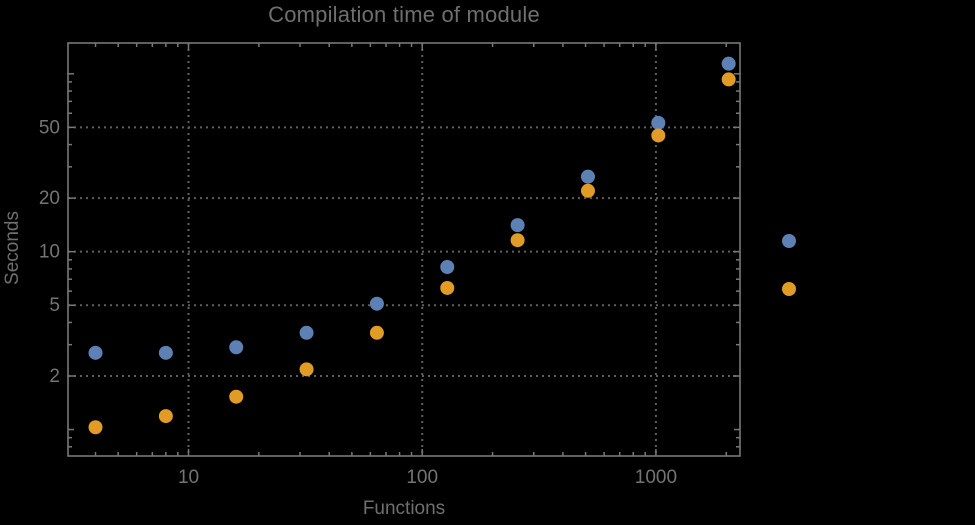 This screenshot has height=525, width=975. What do you see at coordinates (789, 289) in the screenshot?
I see `legend-marker-series-2-orange` at bounding box center [789, 289].